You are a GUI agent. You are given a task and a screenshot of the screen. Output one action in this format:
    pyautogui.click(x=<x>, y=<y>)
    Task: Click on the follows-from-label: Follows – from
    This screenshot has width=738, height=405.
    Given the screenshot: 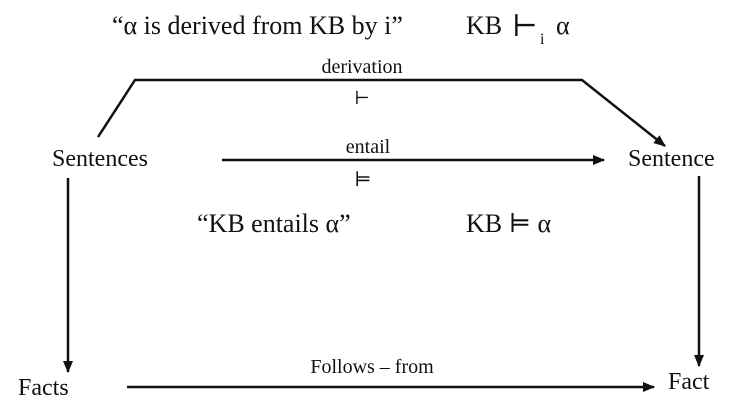 What is the action you would take?
    pyautogui.click(x=372, y=367)
    